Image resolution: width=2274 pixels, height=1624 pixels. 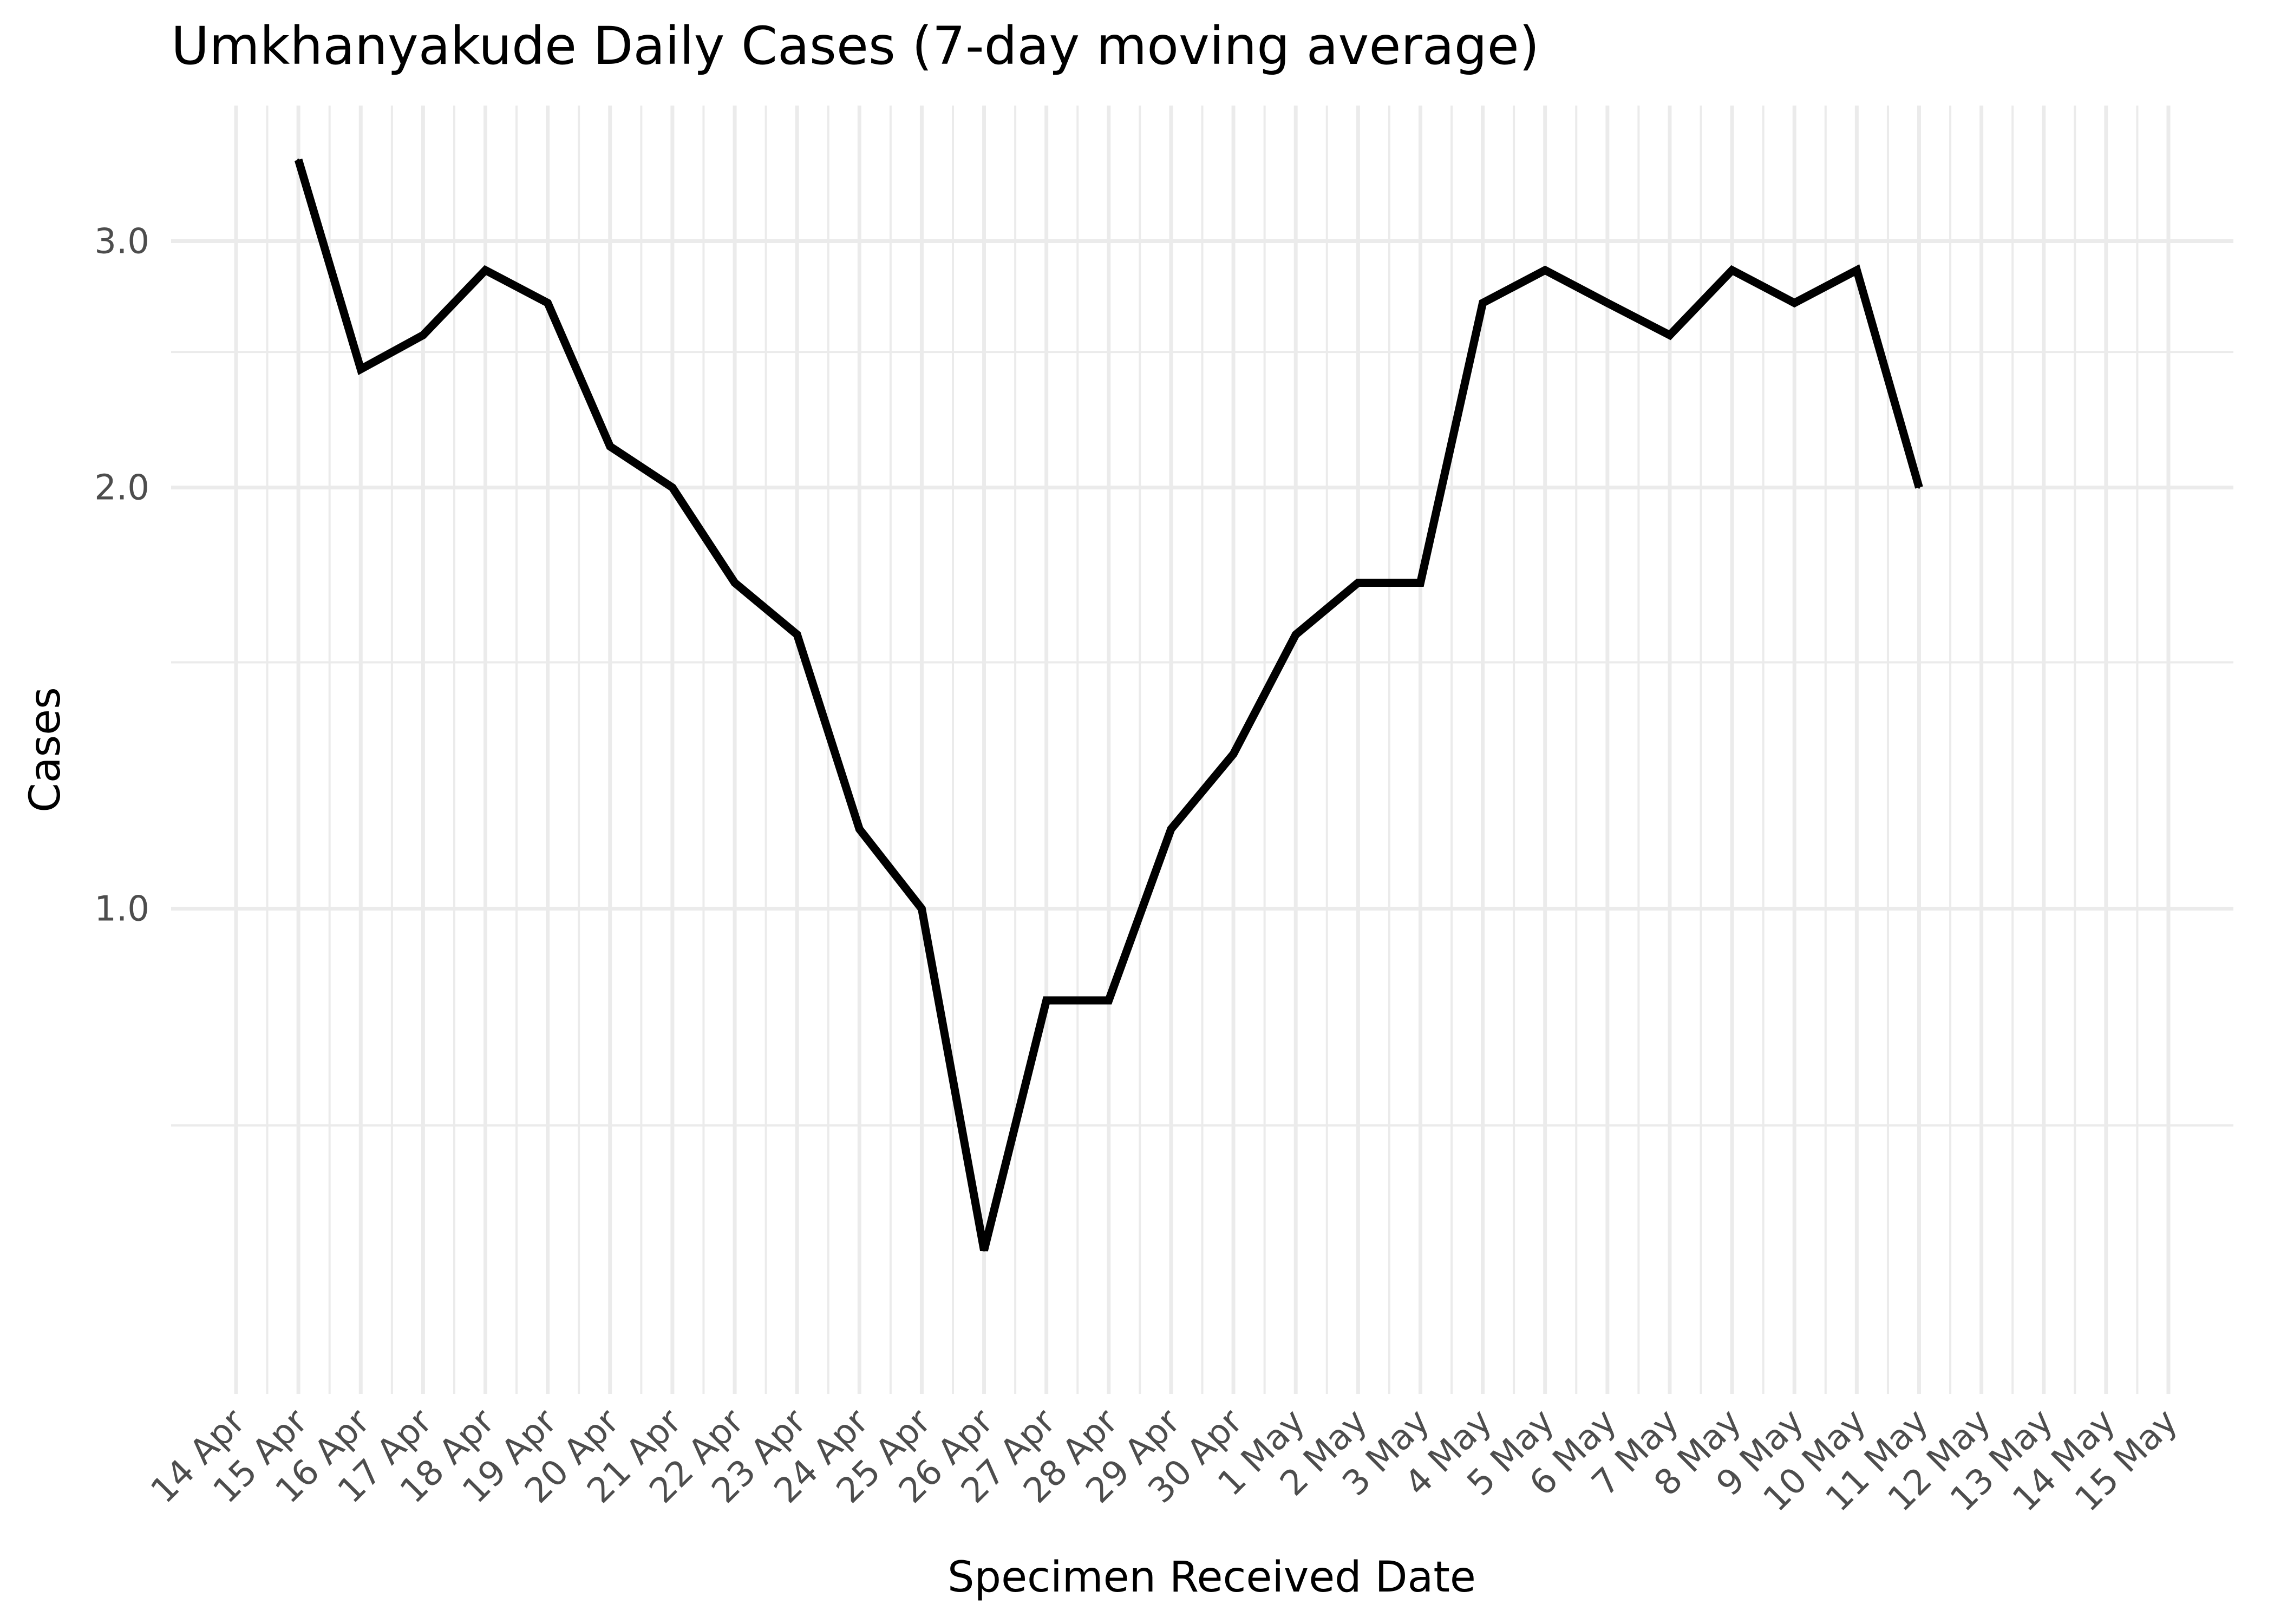 I want to click on y-tick-label: 3.0, so click(x=122, y=241).